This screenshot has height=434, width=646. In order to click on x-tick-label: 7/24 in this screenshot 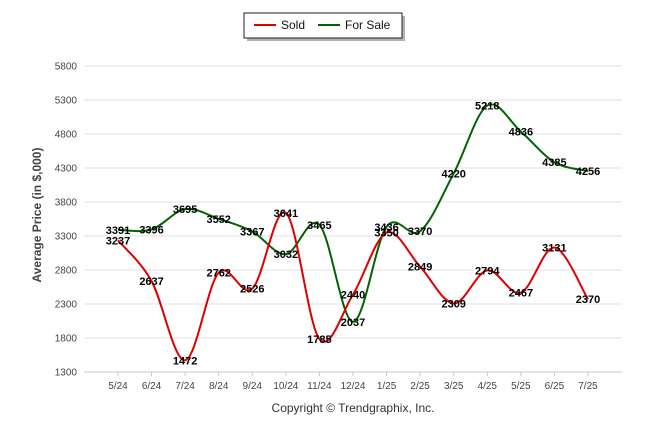, I will do `click(185, 386)`.